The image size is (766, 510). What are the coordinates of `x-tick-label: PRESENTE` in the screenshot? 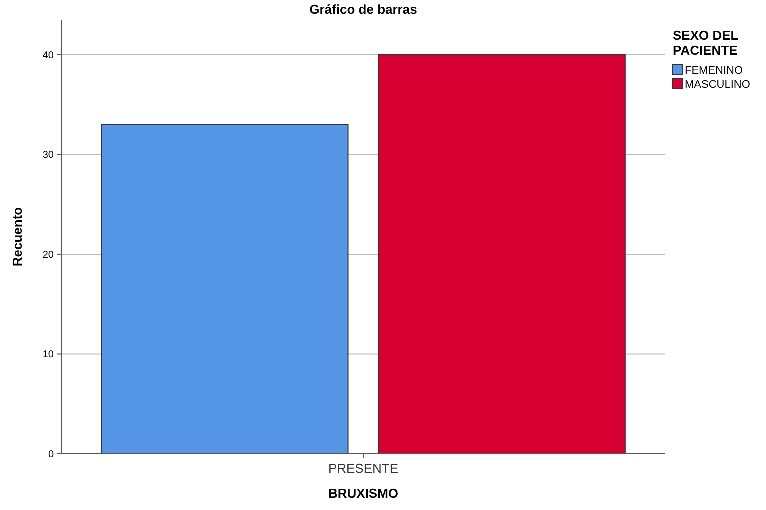 It's located at (363, 468).